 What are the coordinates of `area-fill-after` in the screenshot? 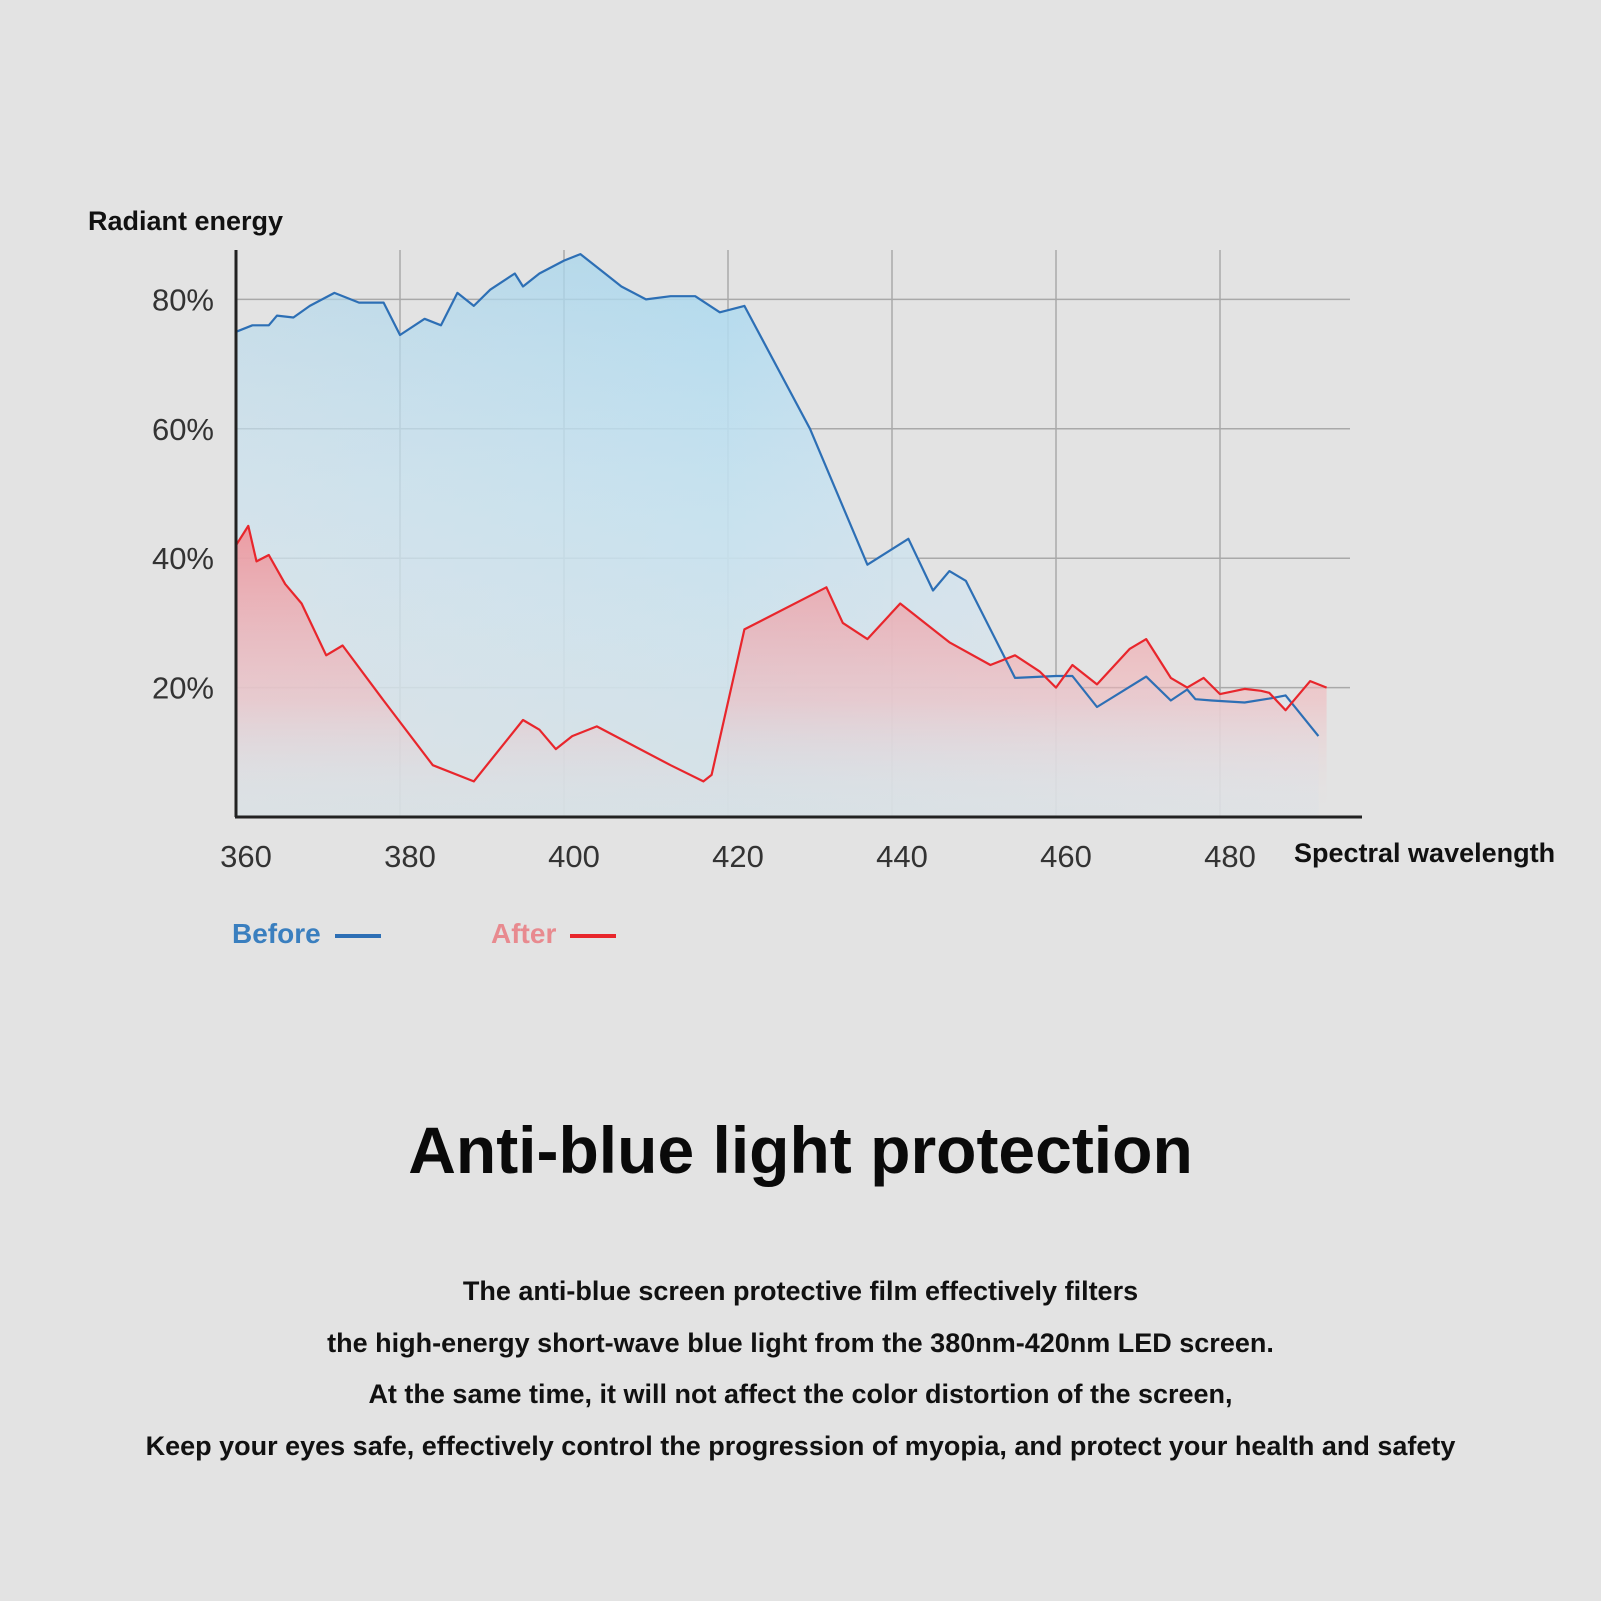 It's located at (781, 671).